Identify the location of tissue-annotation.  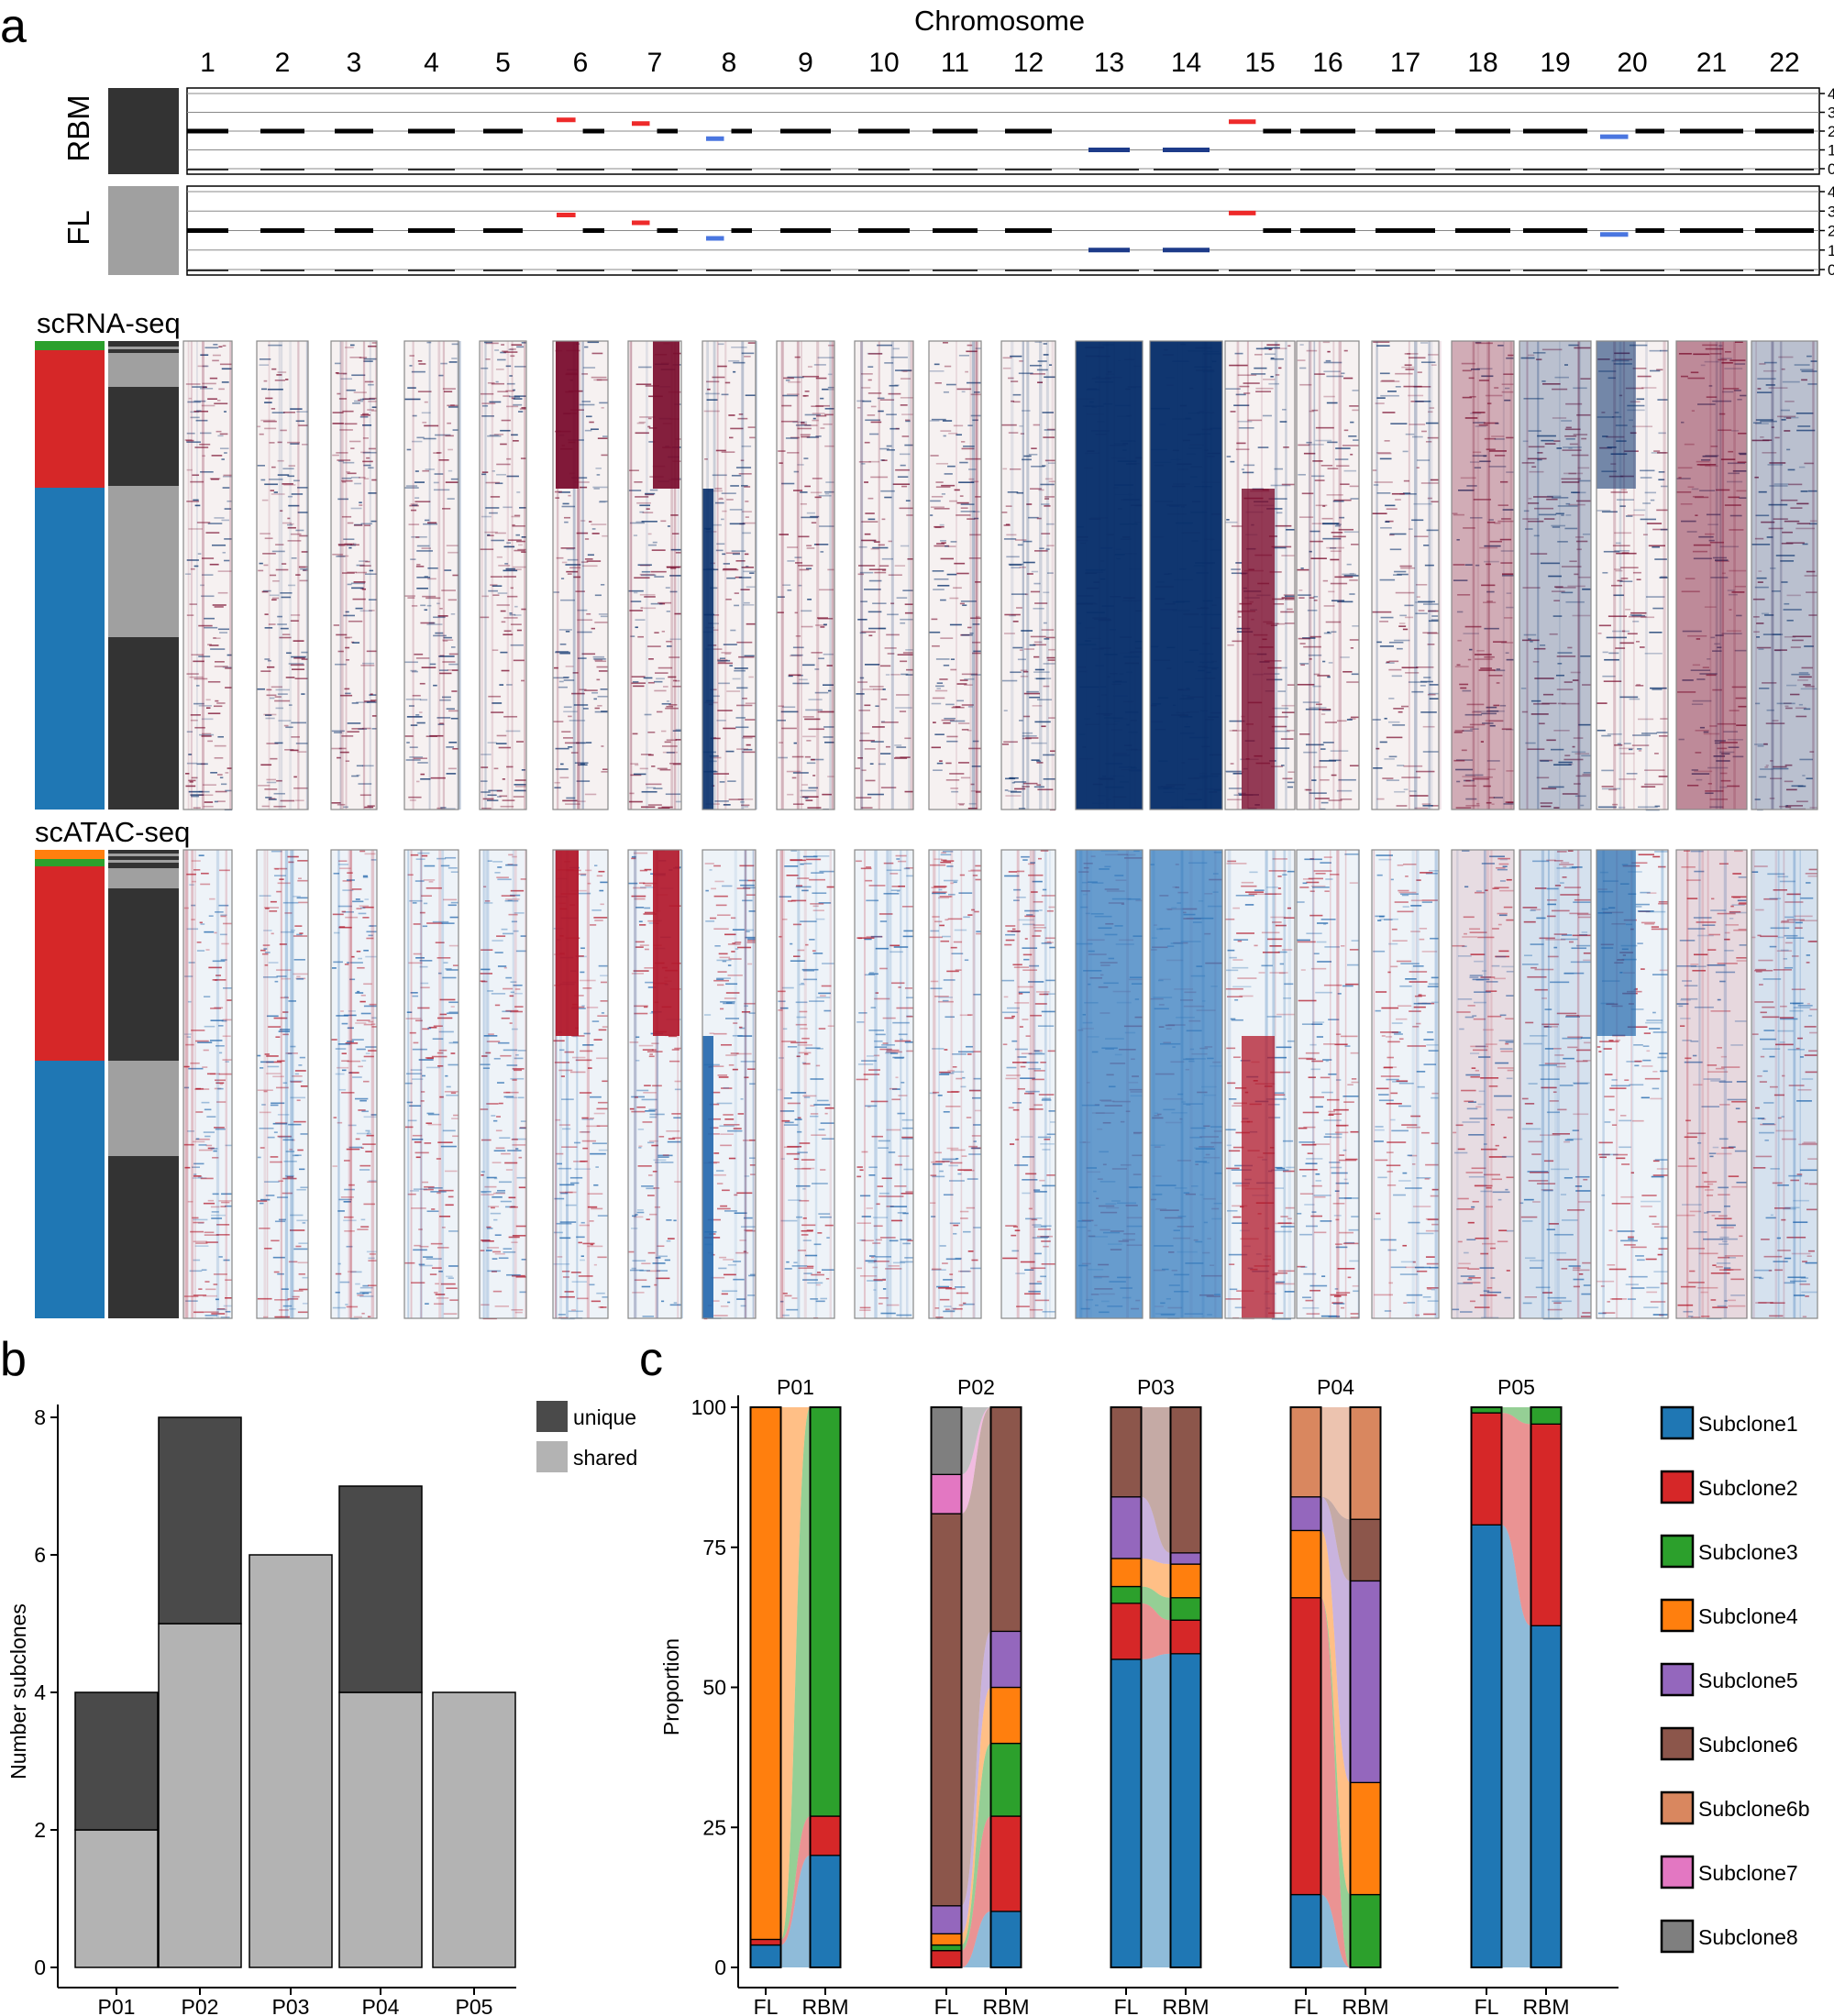
(143, 974).